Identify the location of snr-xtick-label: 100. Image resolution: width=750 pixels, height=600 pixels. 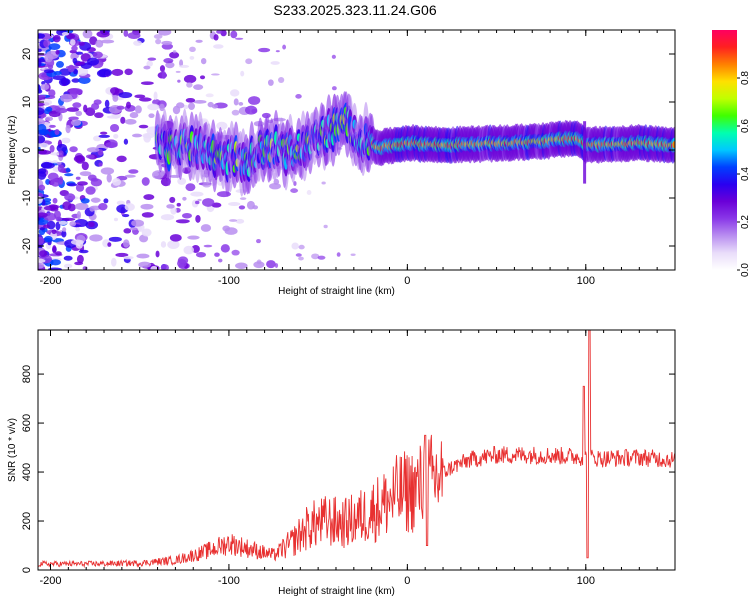
(586, 581).